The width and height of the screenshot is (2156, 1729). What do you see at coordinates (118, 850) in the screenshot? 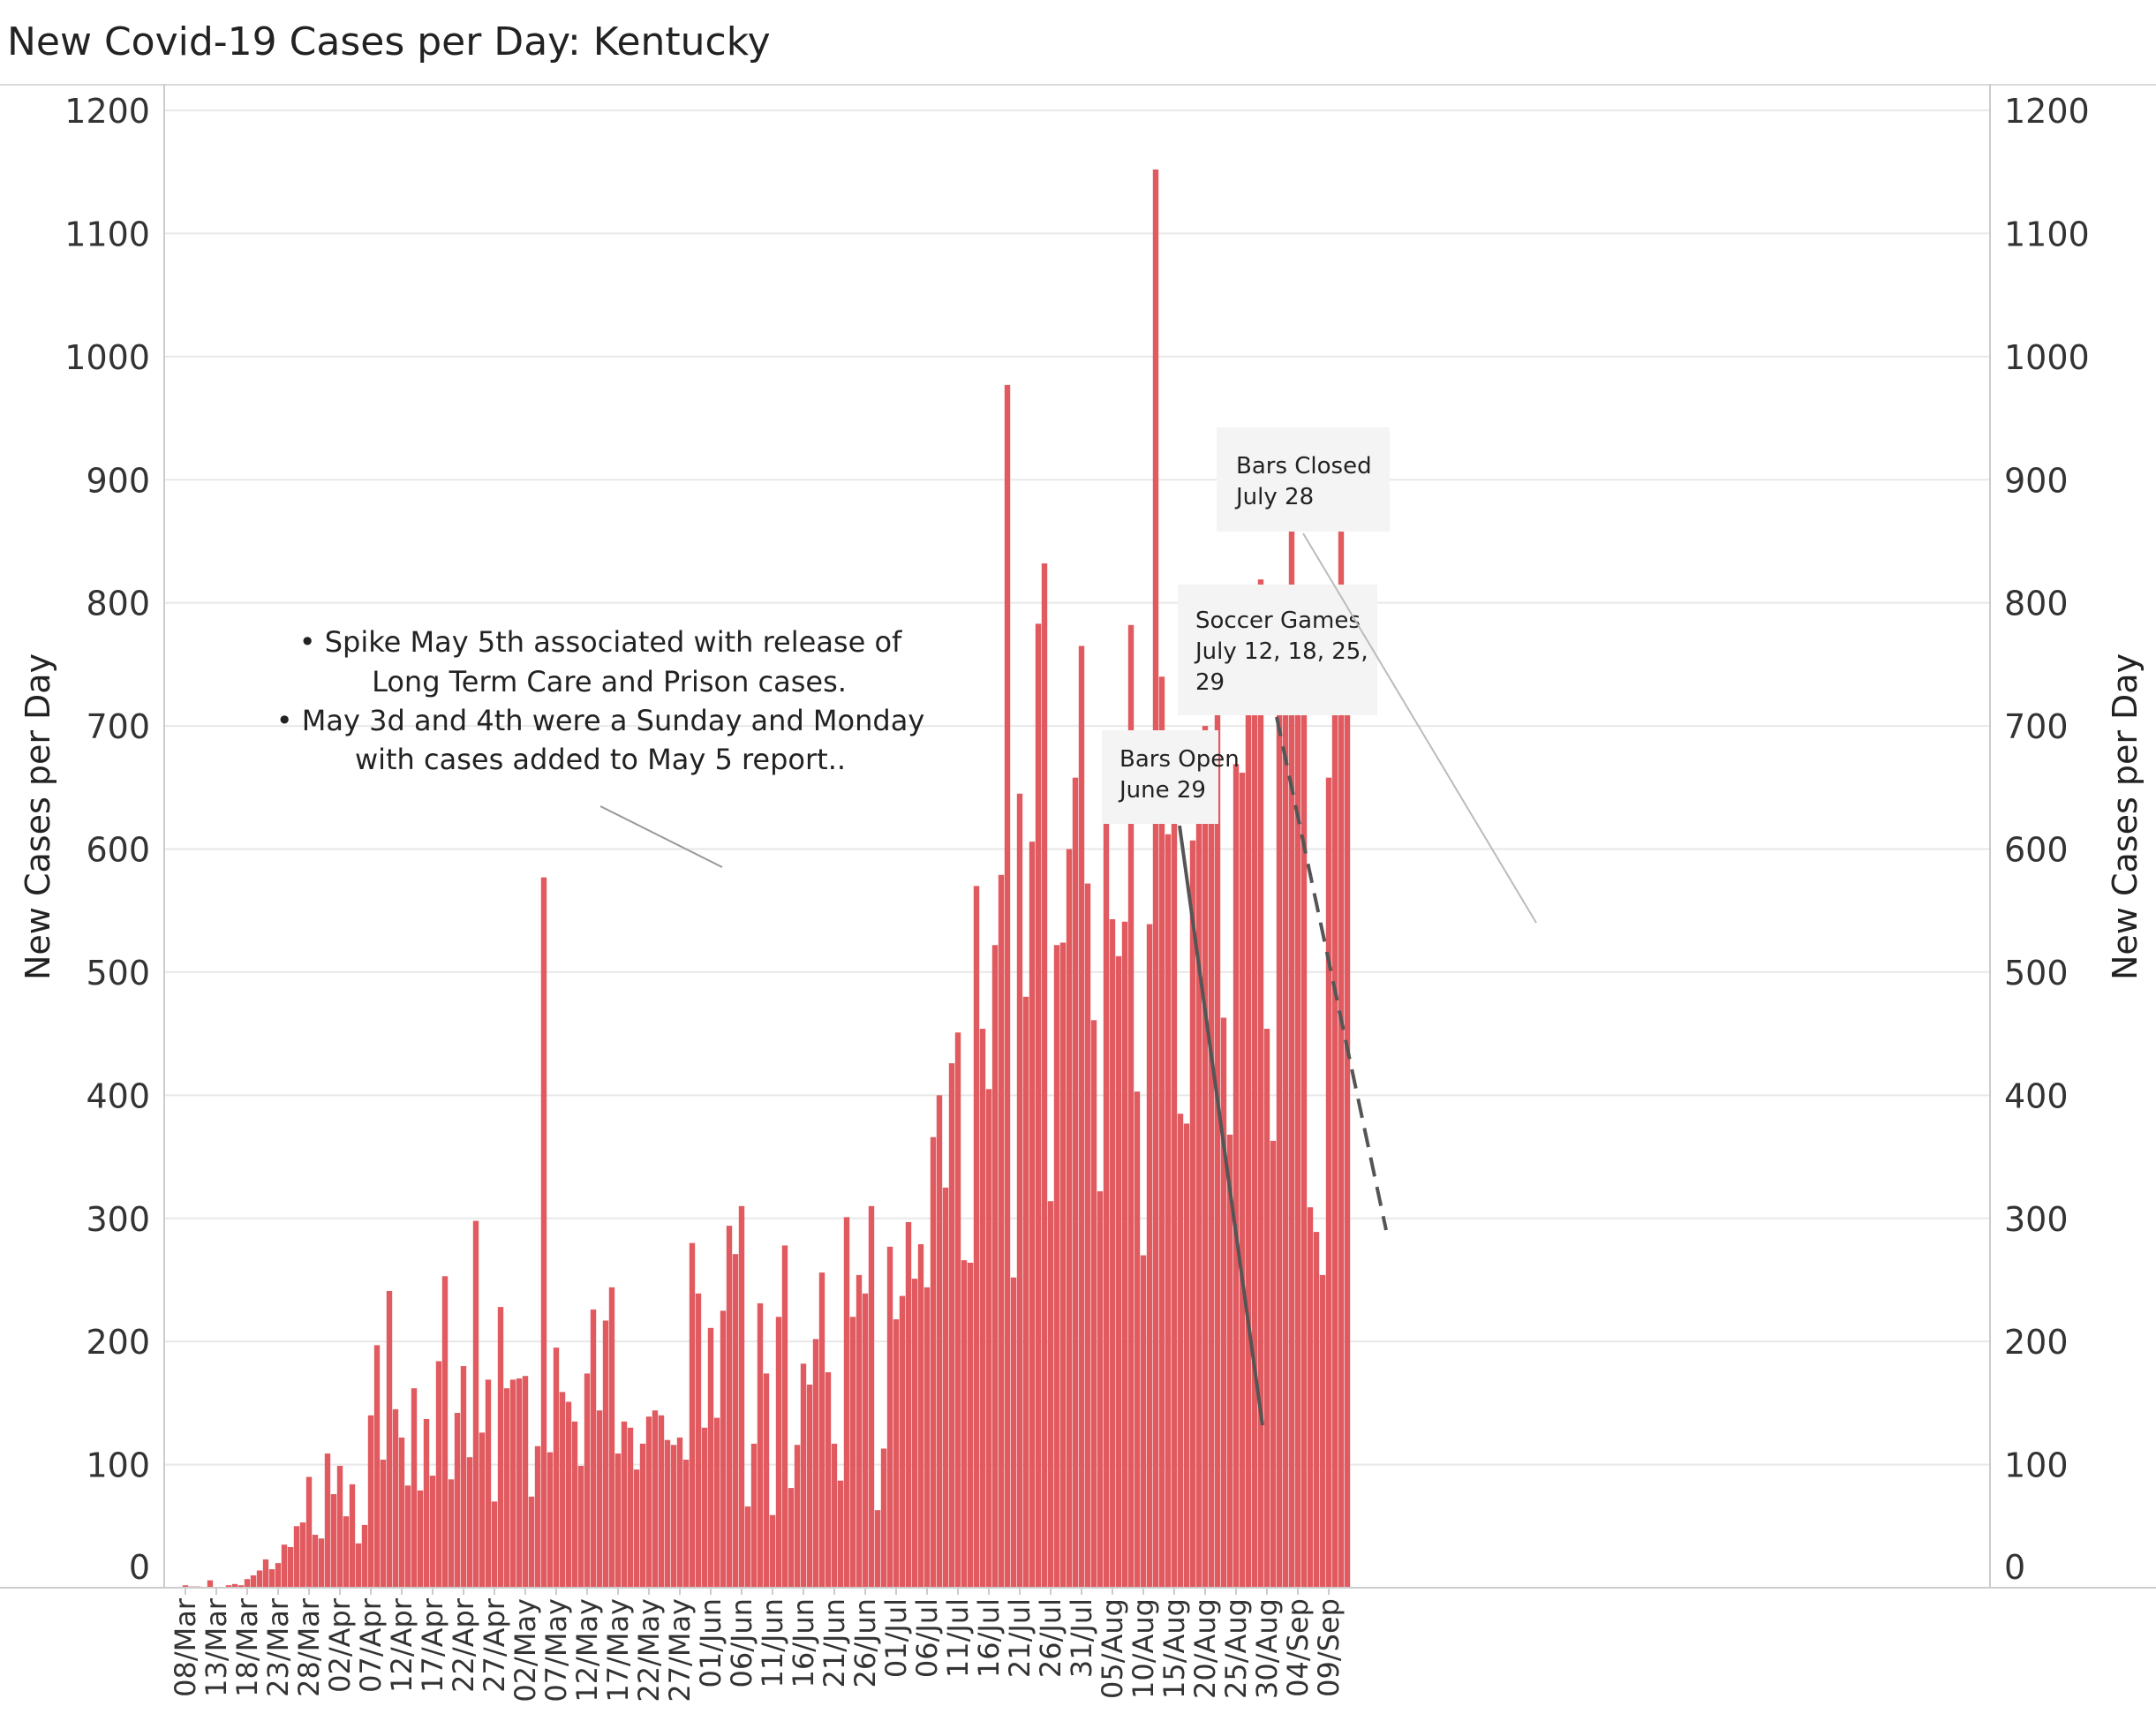
I see `y-tick-label-left: 600` at bounding box center [118, 850].